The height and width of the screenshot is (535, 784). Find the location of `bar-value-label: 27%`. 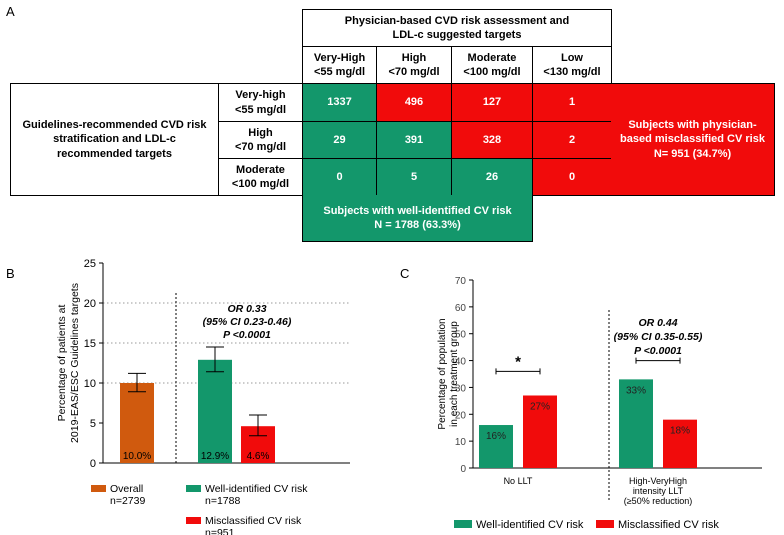

bar-value-label: 27% is located at coordinates (540, 406).